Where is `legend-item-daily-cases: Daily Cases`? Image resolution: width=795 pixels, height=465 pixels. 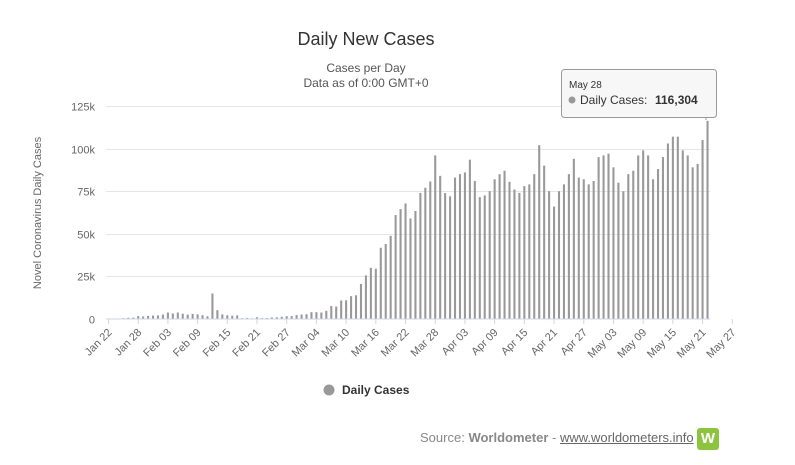
legend-item-daily-cases: Daily Cases is located at coordinates (366, 390).